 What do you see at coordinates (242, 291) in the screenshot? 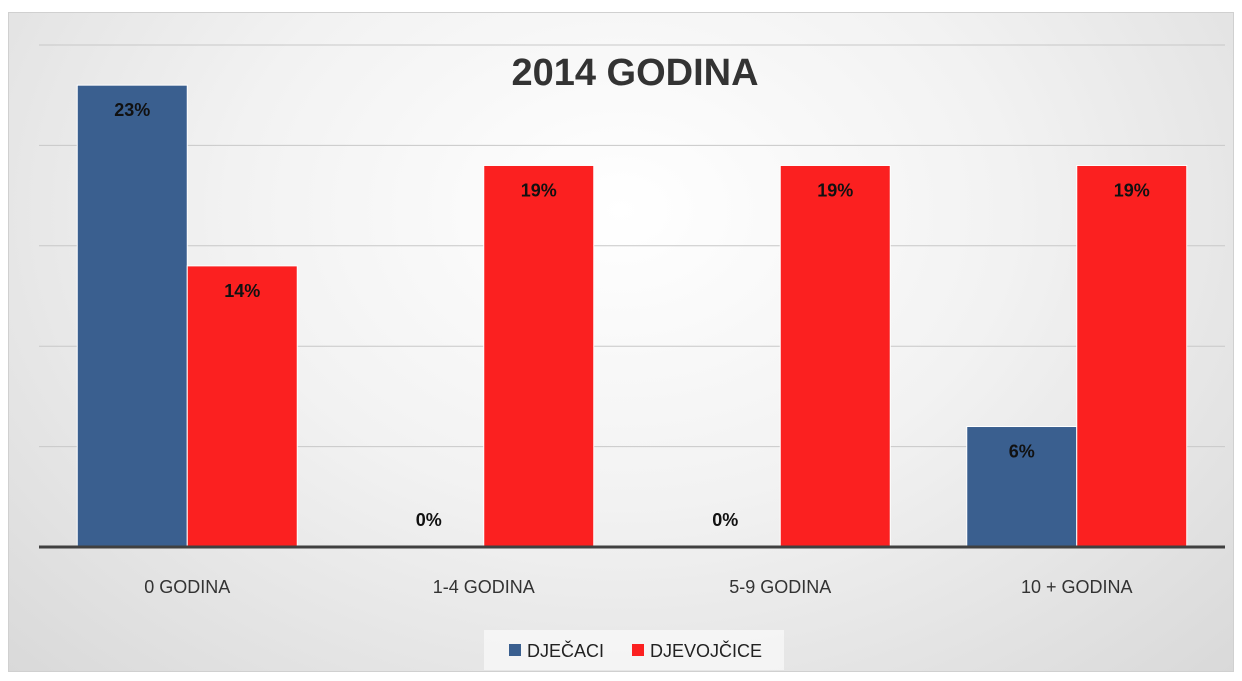
I see `data-label: 14%` at bounding box center [242, 291].